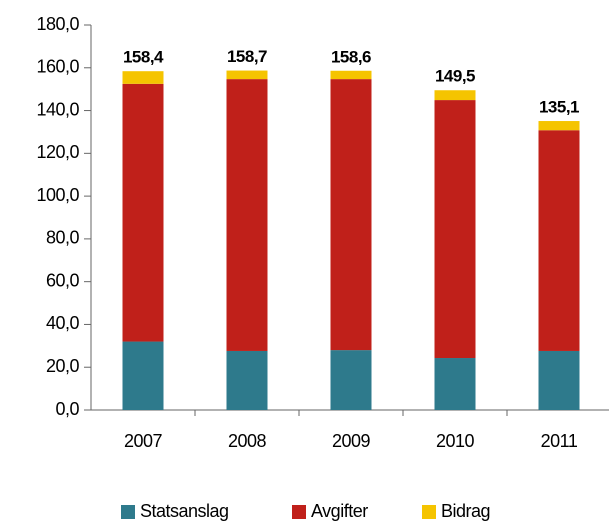  I want to click on y-tick-label: 100,0, so click(57, 195).